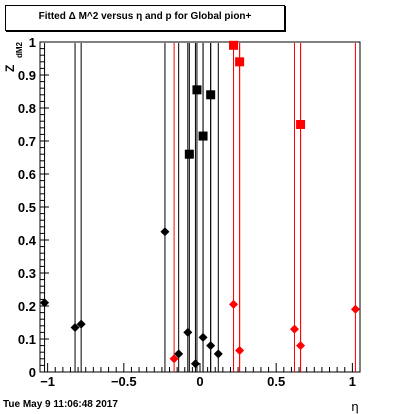 The height and width of the screenshot is (414, 400). Describe the element at coordinates (32, 42) in the screenshot. I see `y-tick-label: 1` at that location.